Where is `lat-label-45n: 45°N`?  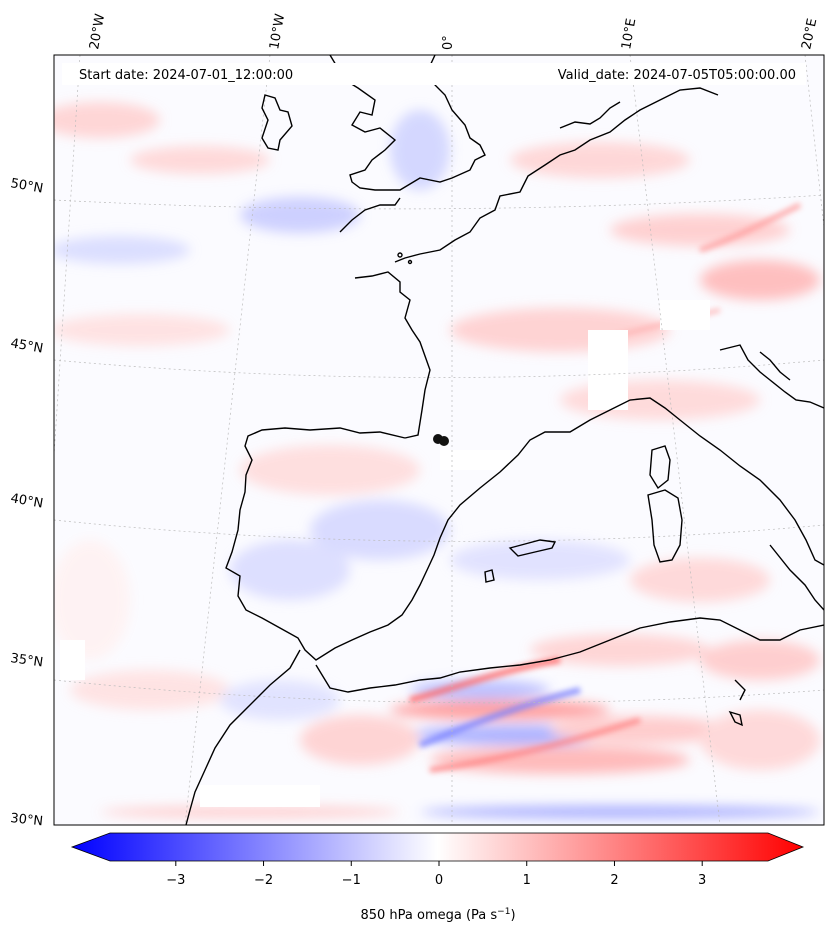 lat-label-45n: 45°N is located at coordinates (26, 346).